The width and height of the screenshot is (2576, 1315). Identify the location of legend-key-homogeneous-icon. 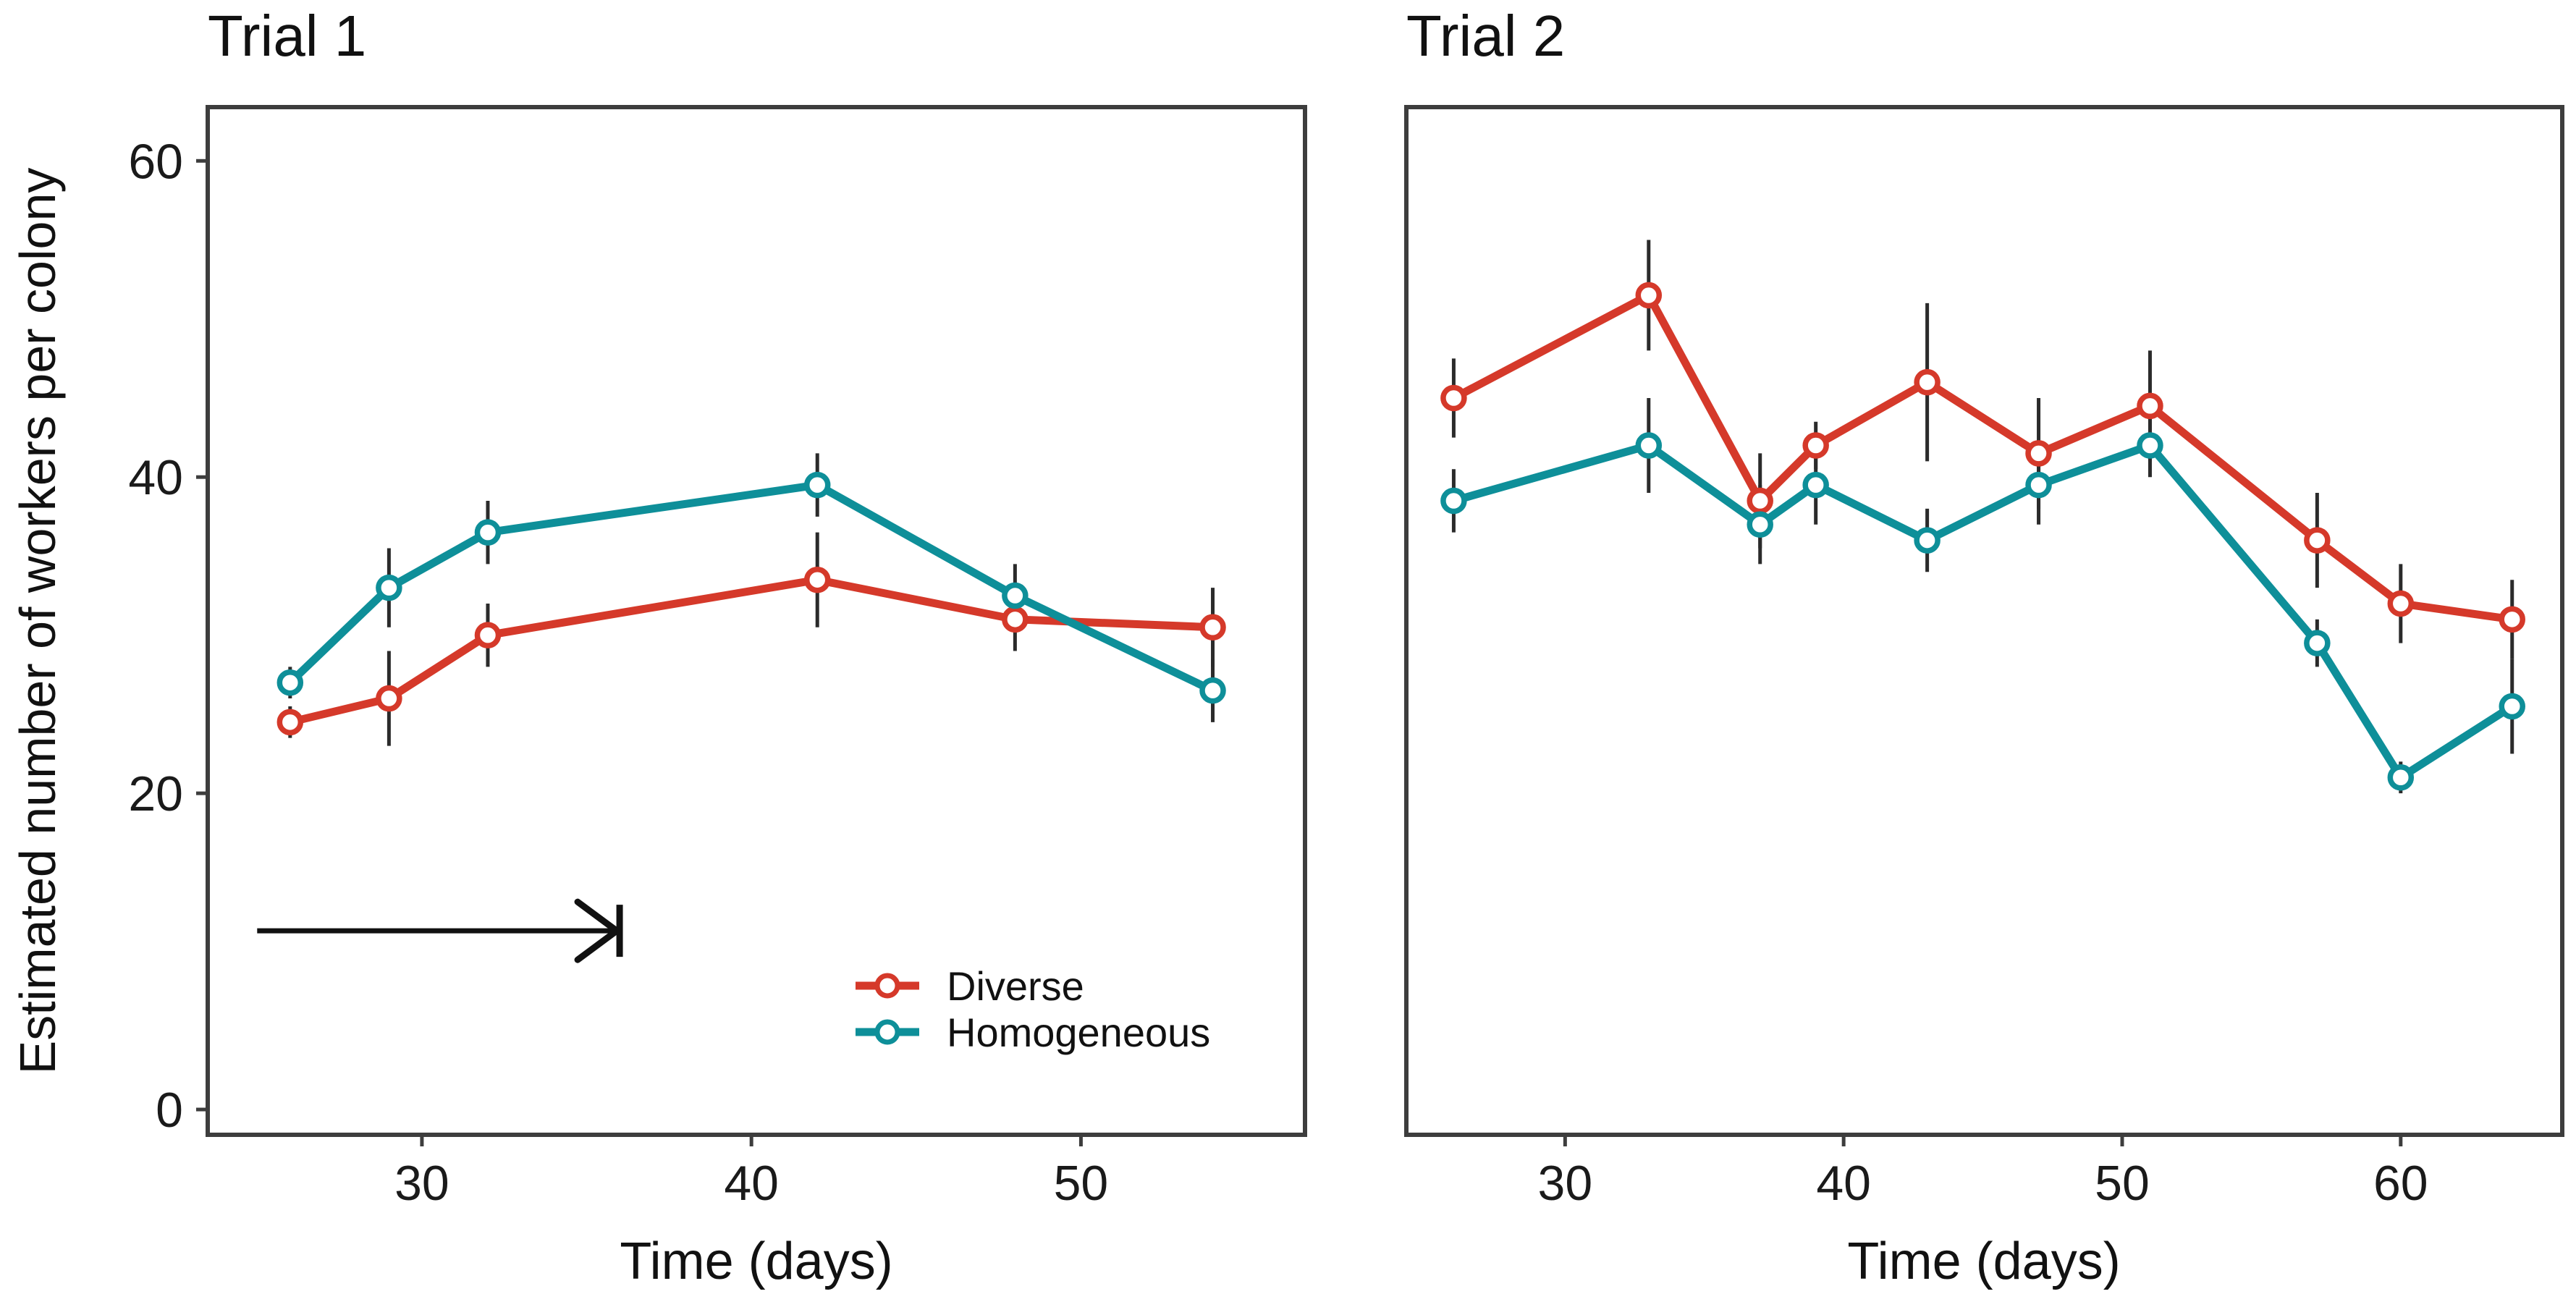
(888, 1032).